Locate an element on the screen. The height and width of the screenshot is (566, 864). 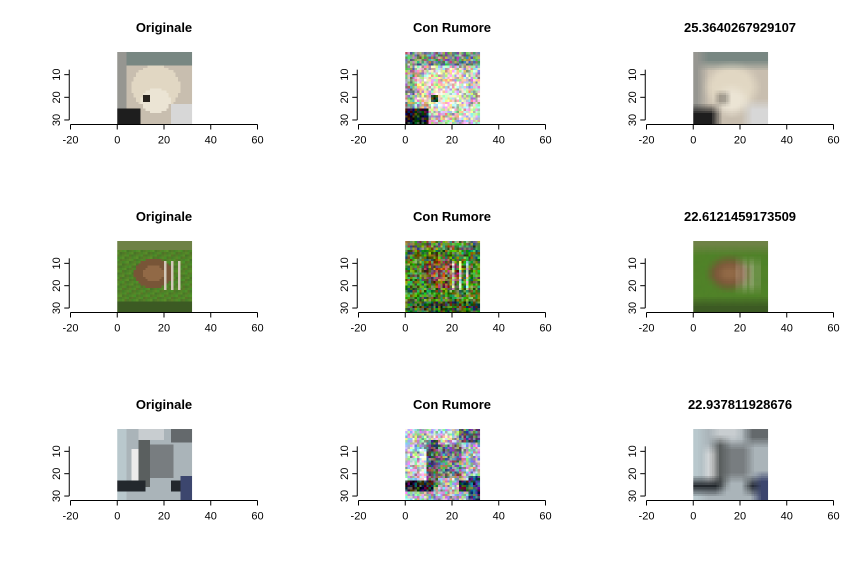
panel-6: 22.6121459173509 -20 0 20 40 60 10 20 30 is located at coordinates (733, 272).